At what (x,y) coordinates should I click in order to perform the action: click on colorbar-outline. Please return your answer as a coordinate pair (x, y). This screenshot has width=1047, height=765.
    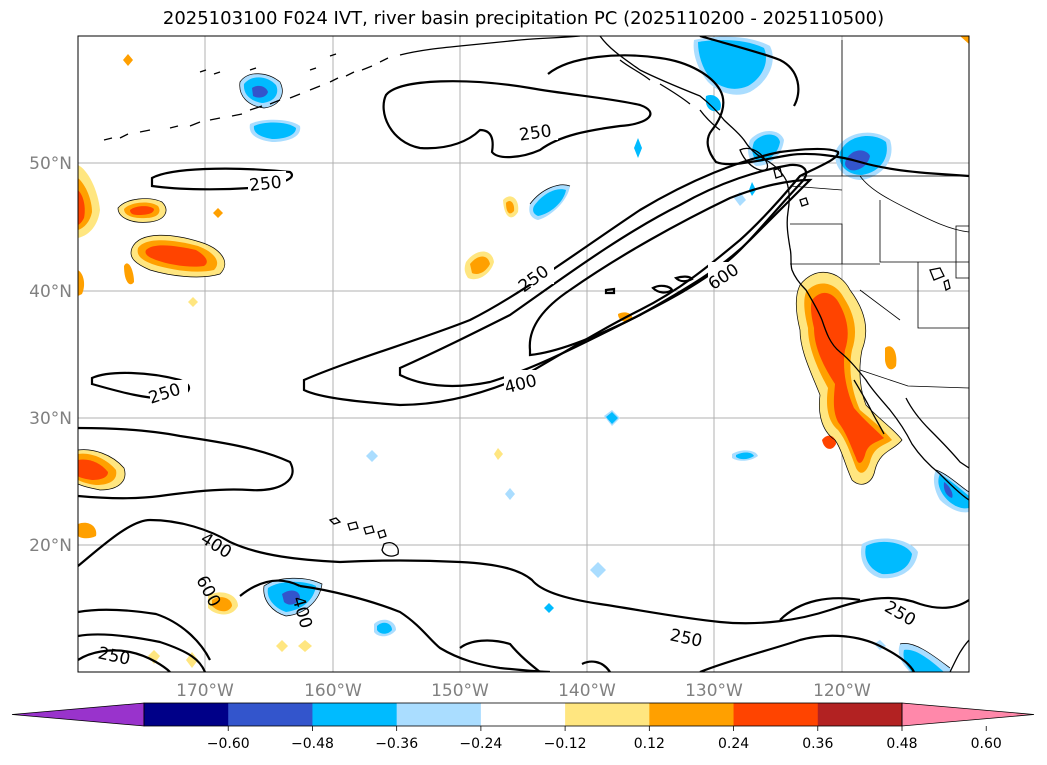
    Looking at the image, I should click on (523, 714).